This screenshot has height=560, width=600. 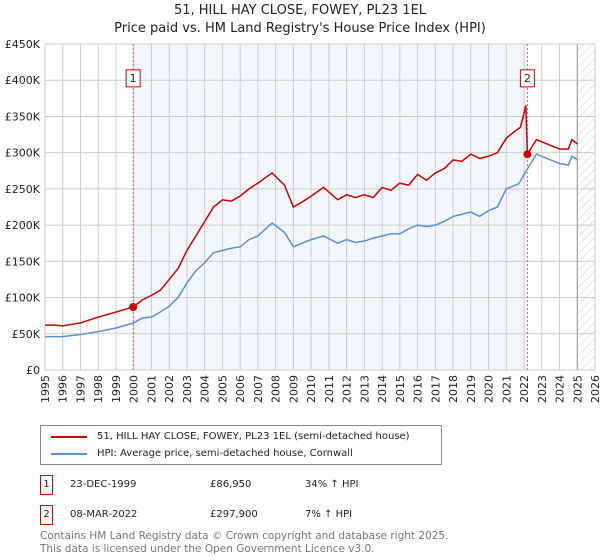 What do you see at coordinates (187, 389) in the screenshot?
I see `x-tick-label: 2003` at bounding box center [187, 389].